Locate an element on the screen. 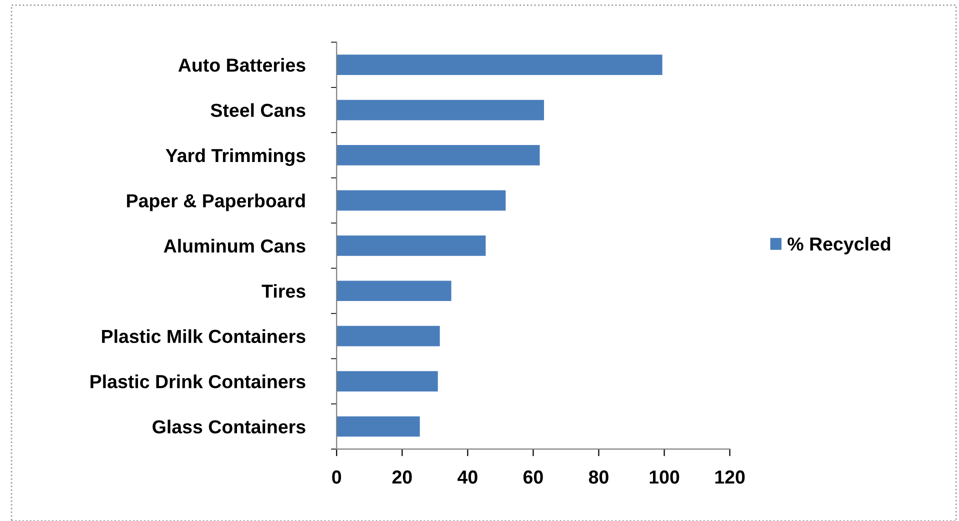 Image resolution: width=959 pixels, height=521 pixels. legend-label: % Recycled is located at coordinates (839, 245).